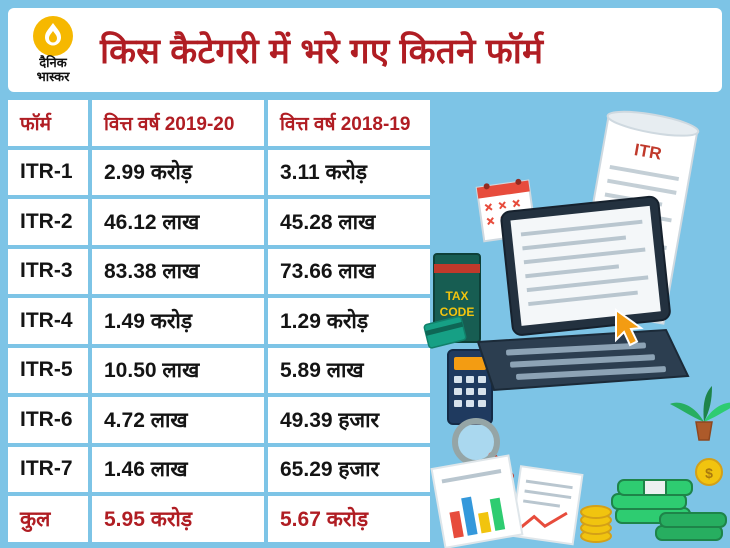  What do you see at coordinates (48, 370) in the screenshot?
I see `row-form-label: ITR-5` at bounding box center [48, 370].